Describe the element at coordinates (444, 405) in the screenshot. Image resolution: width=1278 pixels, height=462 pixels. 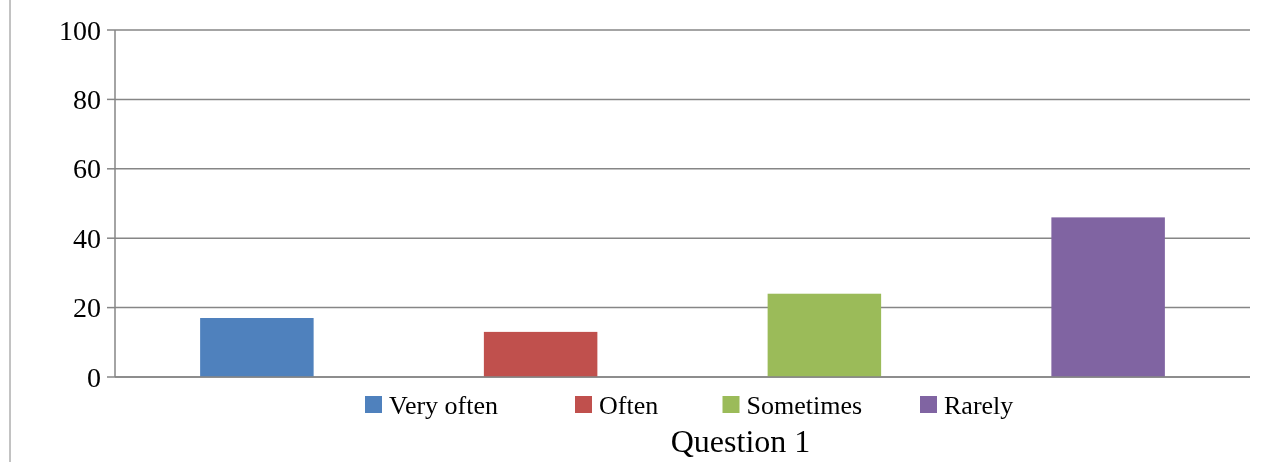
I see `legend-label: Very often` at that location.